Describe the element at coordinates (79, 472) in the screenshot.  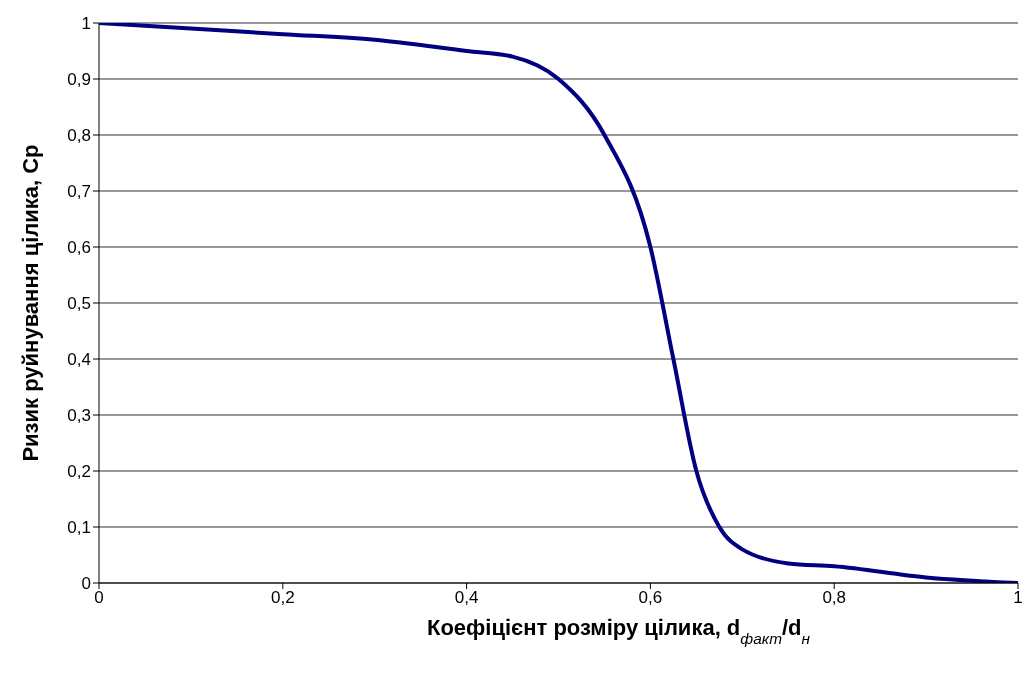
I see `y-tick-label: 0,2` at that location.